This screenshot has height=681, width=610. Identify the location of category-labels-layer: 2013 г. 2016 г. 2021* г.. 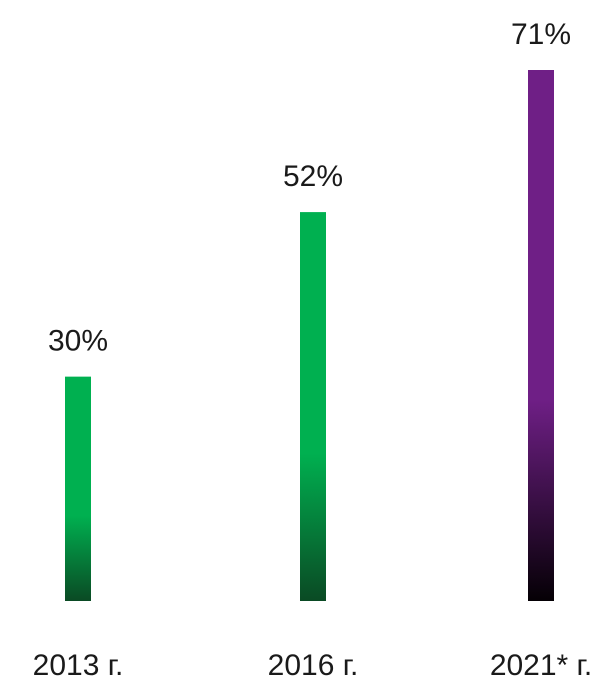
(313, 665).